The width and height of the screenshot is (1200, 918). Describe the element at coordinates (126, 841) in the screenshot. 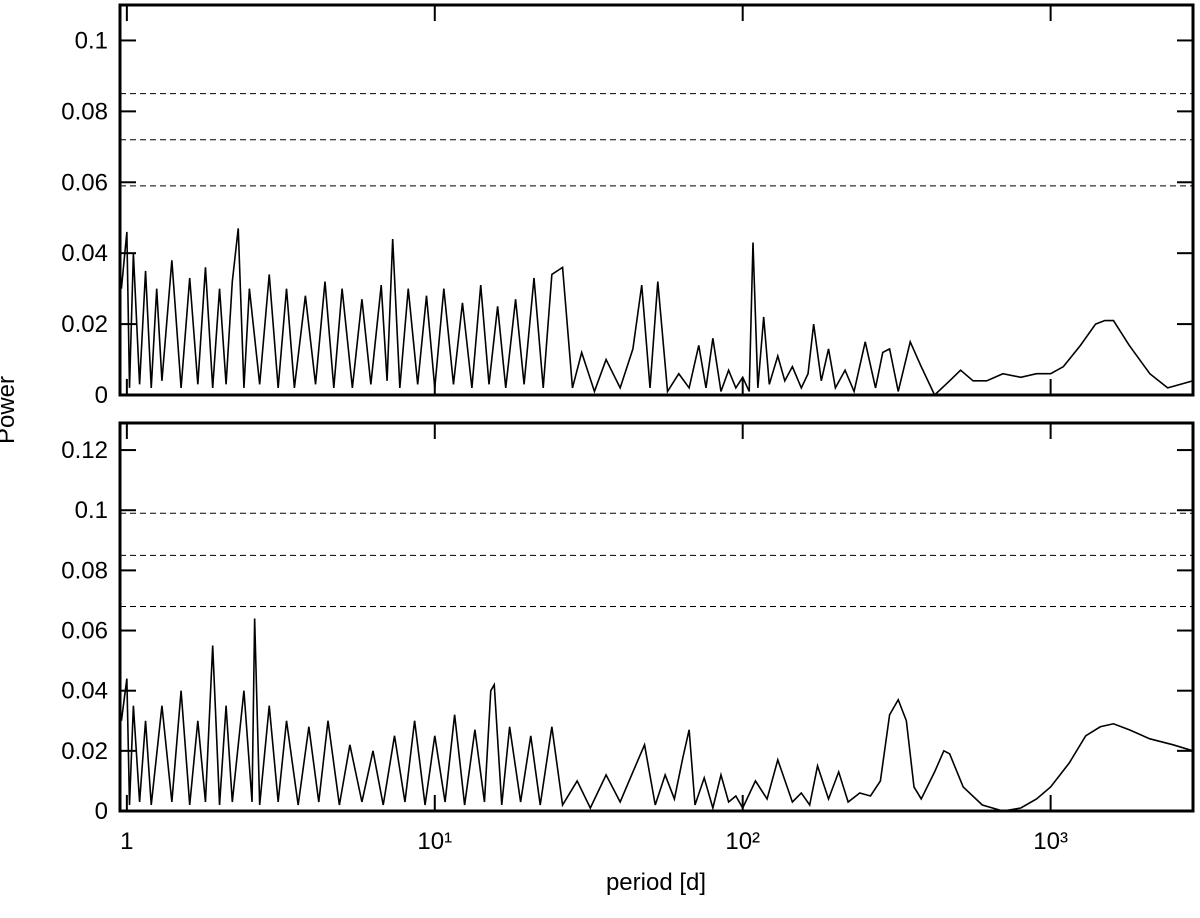

I see `x-tick-label: 1` at that location.